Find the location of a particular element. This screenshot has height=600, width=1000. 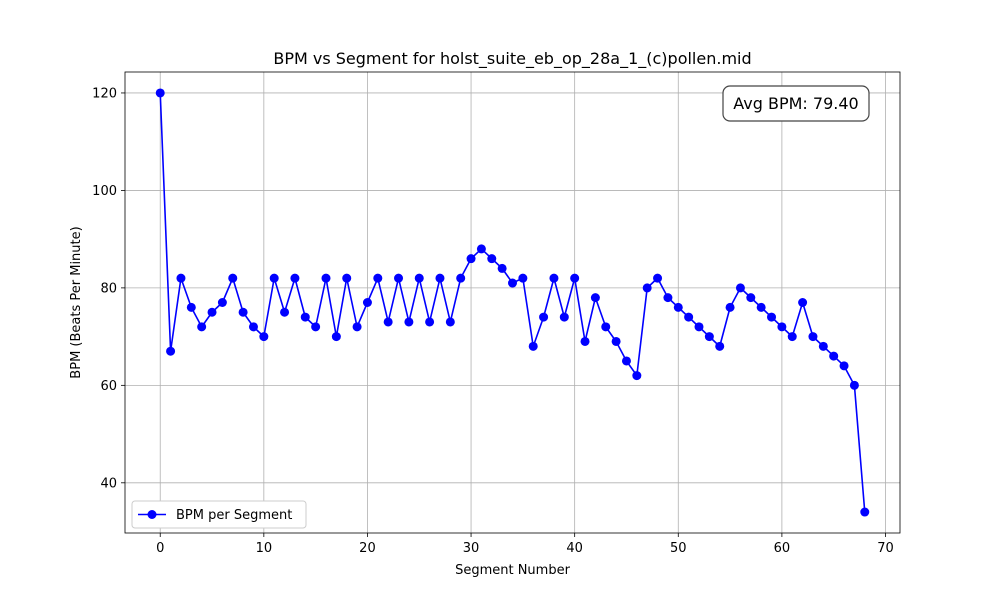

avg-bpm-annotation: Avg BPM: 79.40 is located at coordinates (796, 103).